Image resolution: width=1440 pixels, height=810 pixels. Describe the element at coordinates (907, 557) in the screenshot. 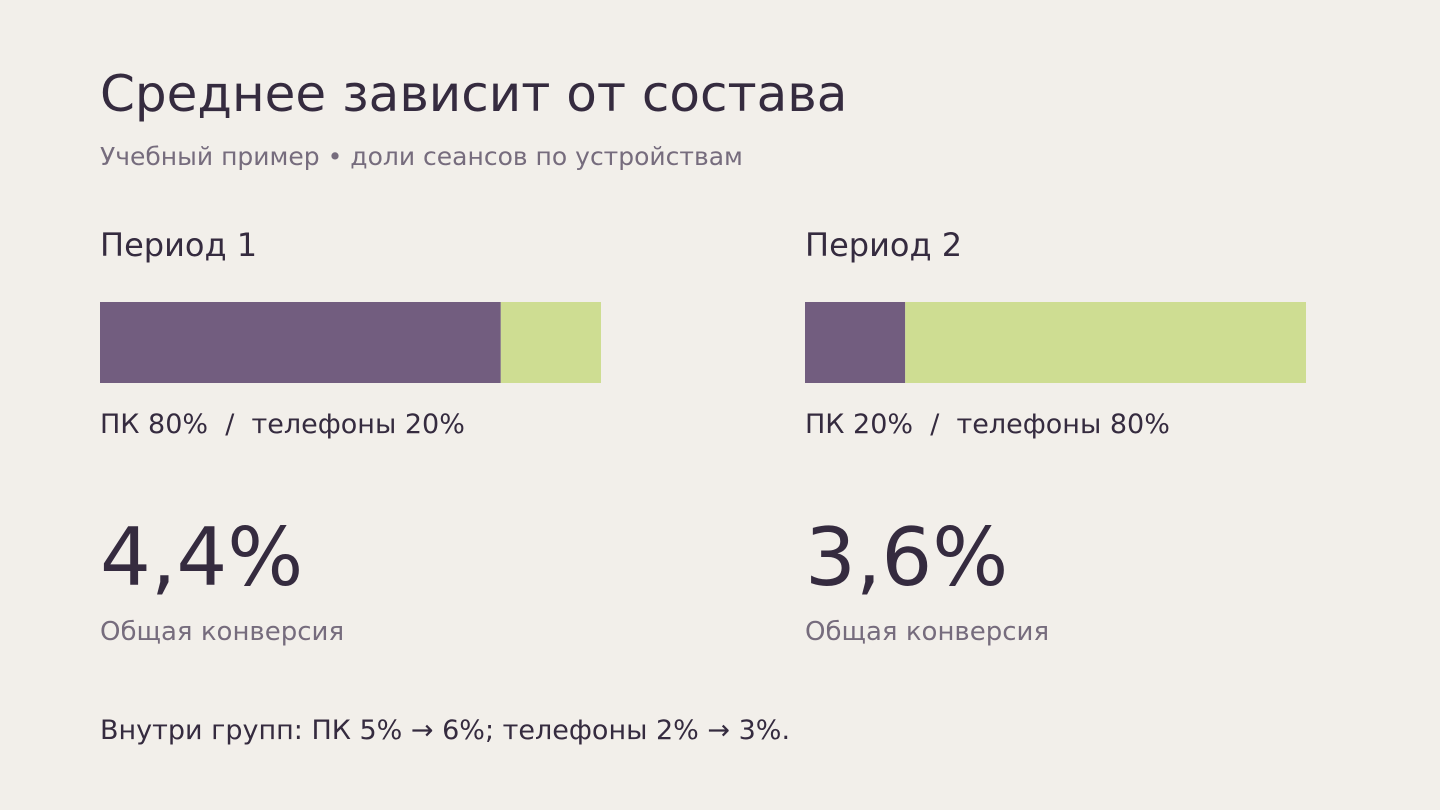

I see `overall-conversion-value: 3,6%` at that location.